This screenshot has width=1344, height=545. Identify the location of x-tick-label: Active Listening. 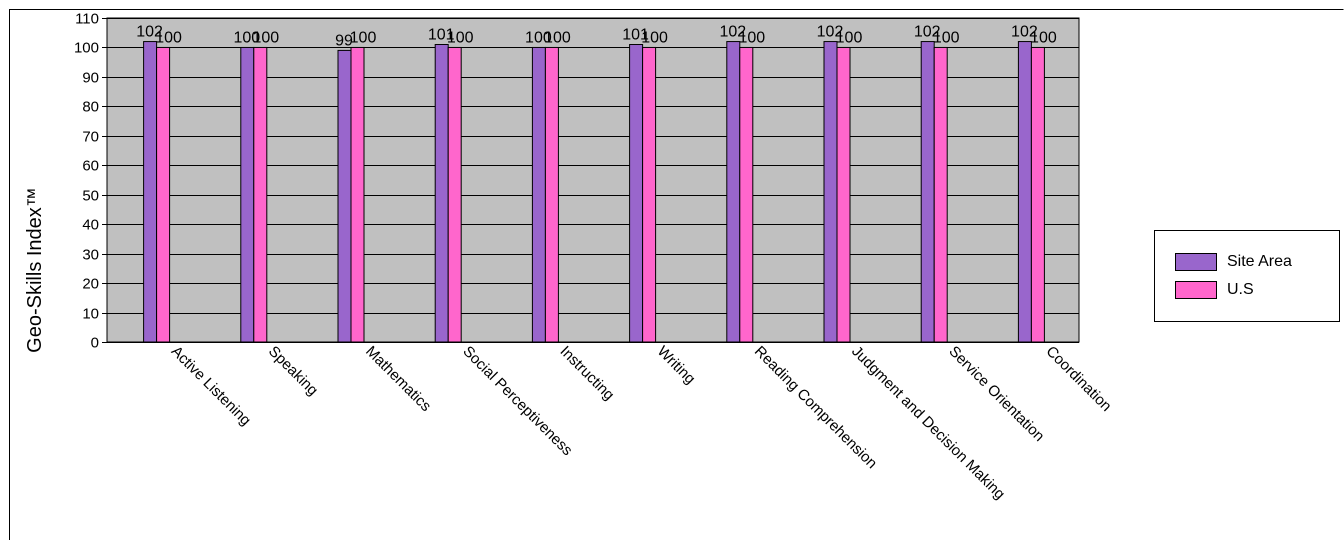
(211, 386).